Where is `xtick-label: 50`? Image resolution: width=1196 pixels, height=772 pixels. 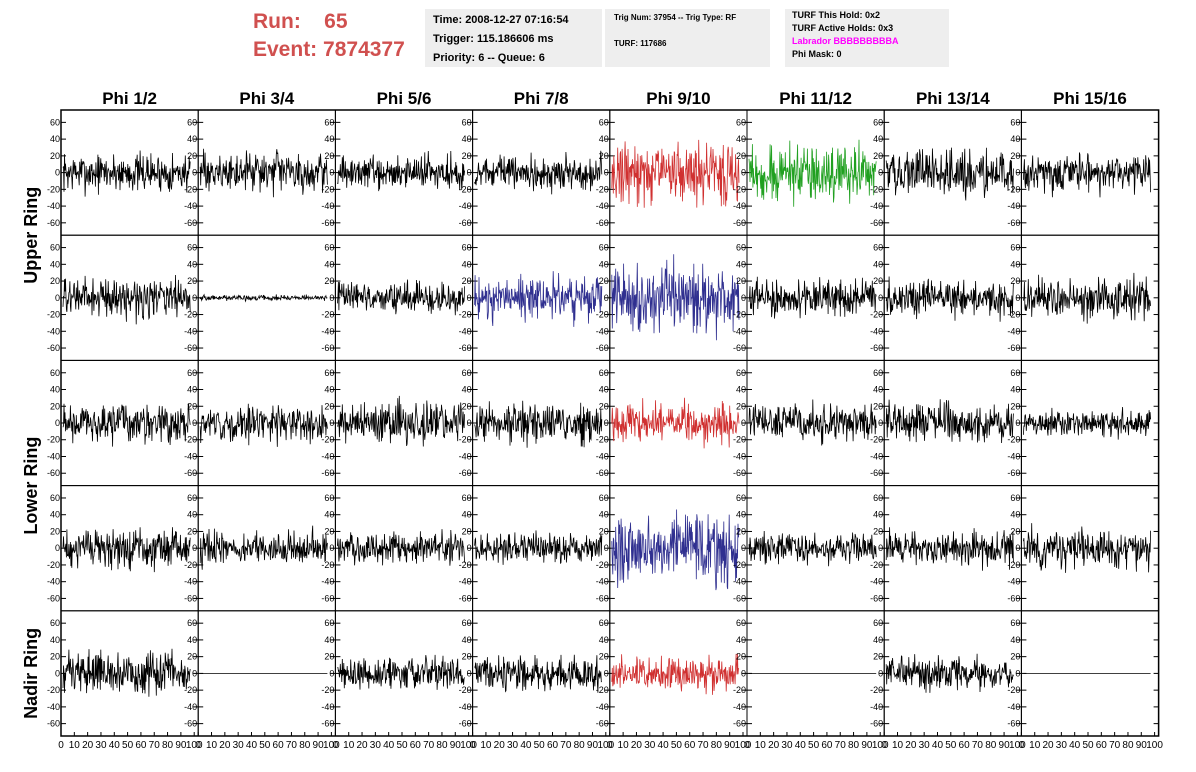
xtick-label: 50 is located at coordinates (814, 745).